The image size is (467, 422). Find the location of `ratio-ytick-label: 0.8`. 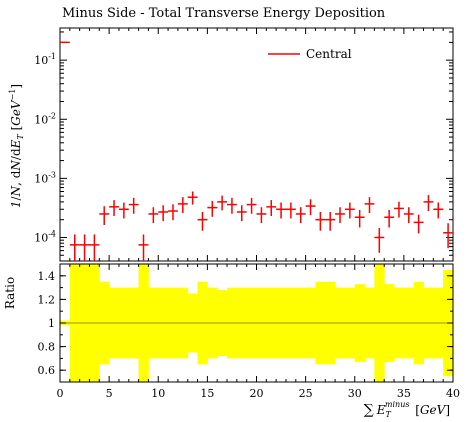

ratio-ytick-label: 0.8 is located at coordinates (47, 347).